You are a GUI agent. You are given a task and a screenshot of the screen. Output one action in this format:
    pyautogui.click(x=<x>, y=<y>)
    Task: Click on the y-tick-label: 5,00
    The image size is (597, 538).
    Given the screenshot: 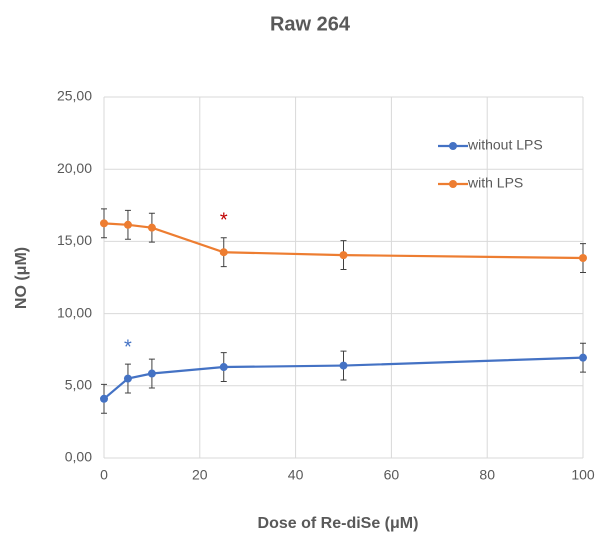 What is the action you would take?
    pyautogui.click(x=78, y=385)
    